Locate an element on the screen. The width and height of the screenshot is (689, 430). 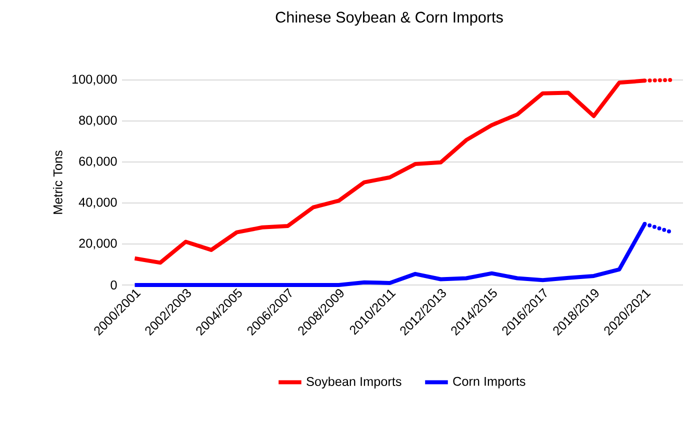
legend-label: Corn Imports is located at coordinates (489, 382).